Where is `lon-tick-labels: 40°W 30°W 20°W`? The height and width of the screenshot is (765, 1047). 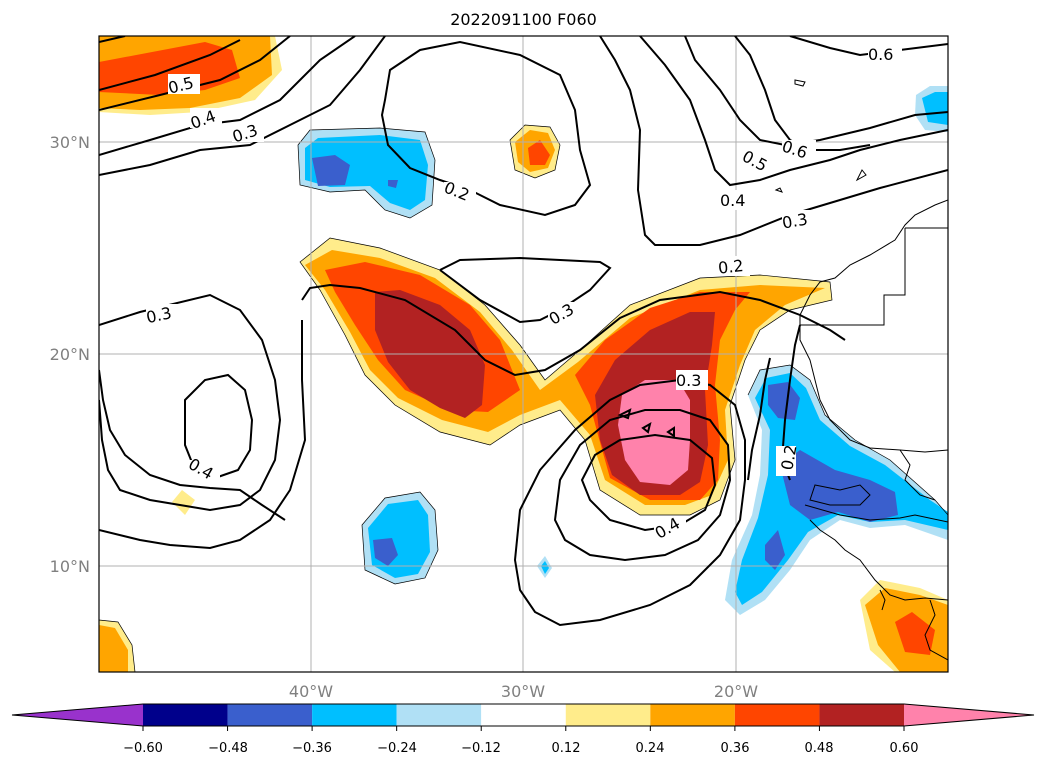 lon-tick-labels: 40°W 30°W 20°W is located at coordinates (523, 691).